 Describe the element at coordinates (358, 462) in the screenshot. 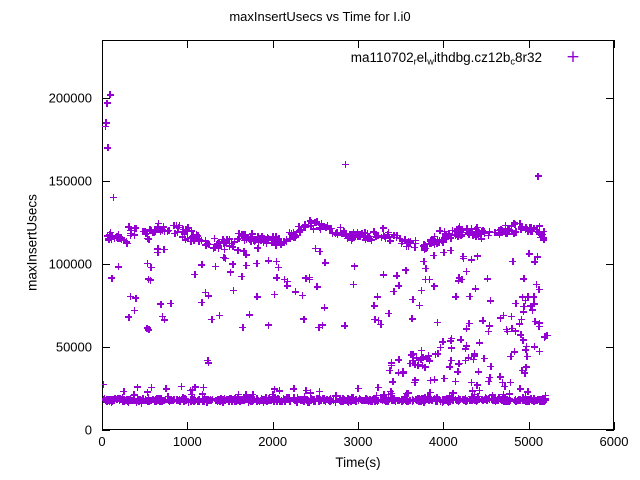

I see `x-axis-label: Time(s)` at that location.